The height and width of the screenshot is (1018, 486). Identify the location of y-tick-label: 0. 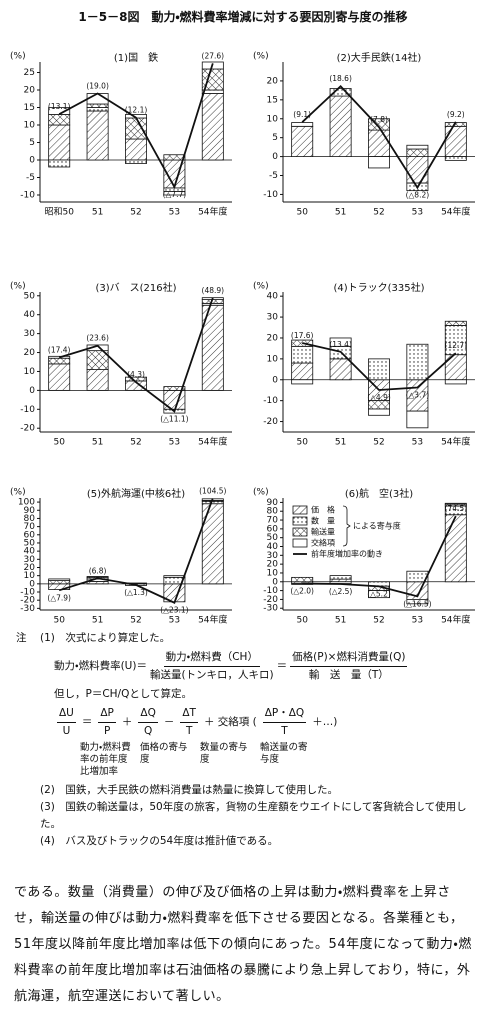
(32, 161).